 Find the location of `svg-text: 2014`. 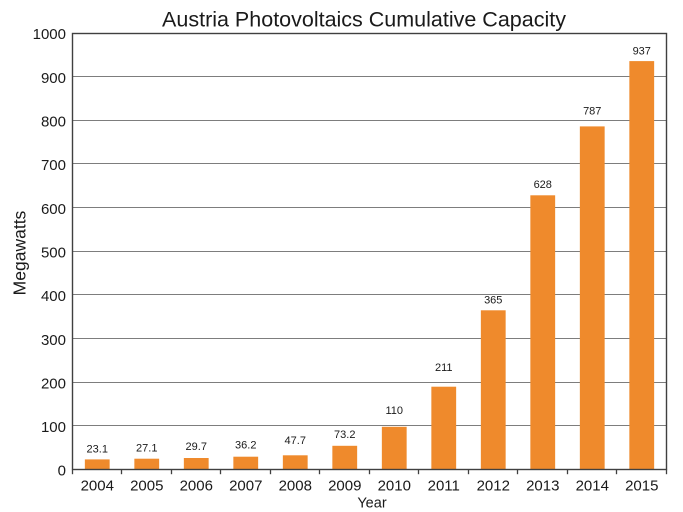

svg-text: 2014 is located at coordinates (592, 486).